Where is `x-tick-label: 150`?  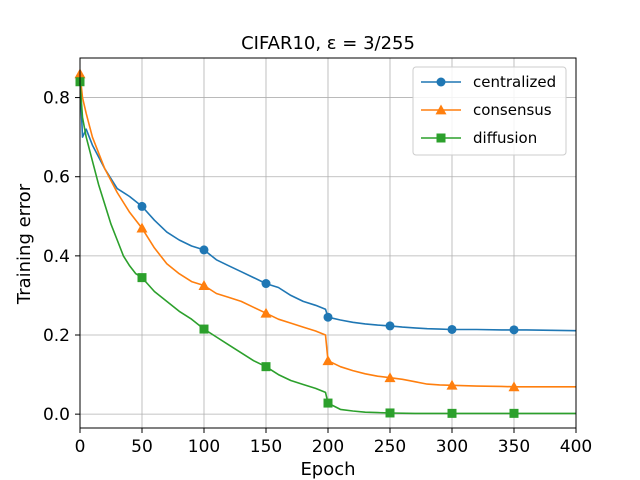 x-tick-label: 150 is located at coordinates (266, 447).